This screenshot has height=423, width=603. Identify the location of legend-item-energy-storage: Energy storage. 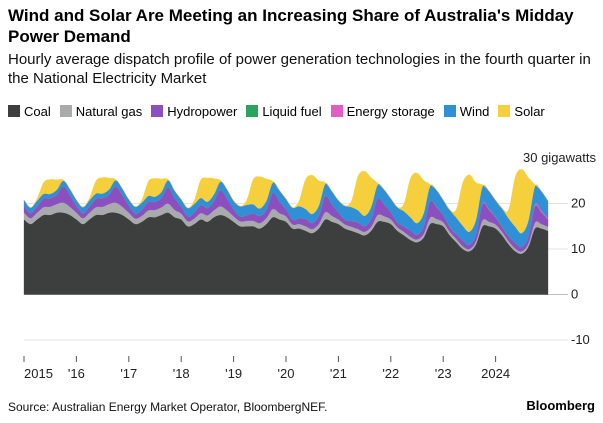
(382, 111).